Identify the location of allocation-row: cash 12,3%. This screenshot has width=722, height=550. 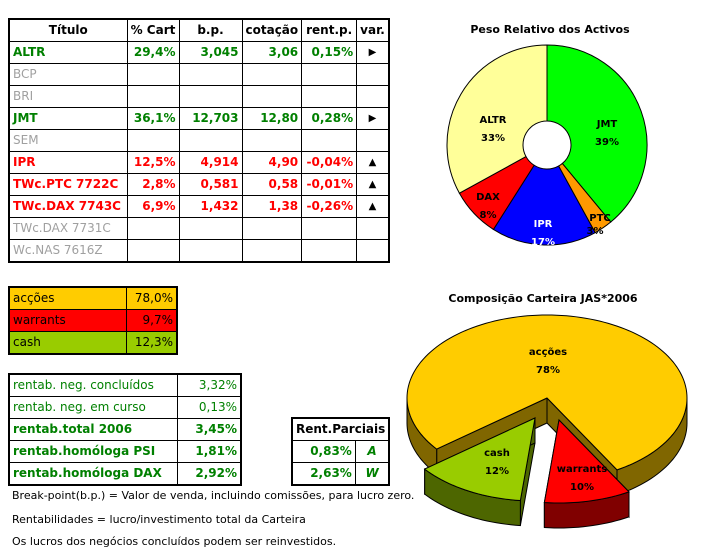
(93, 343).